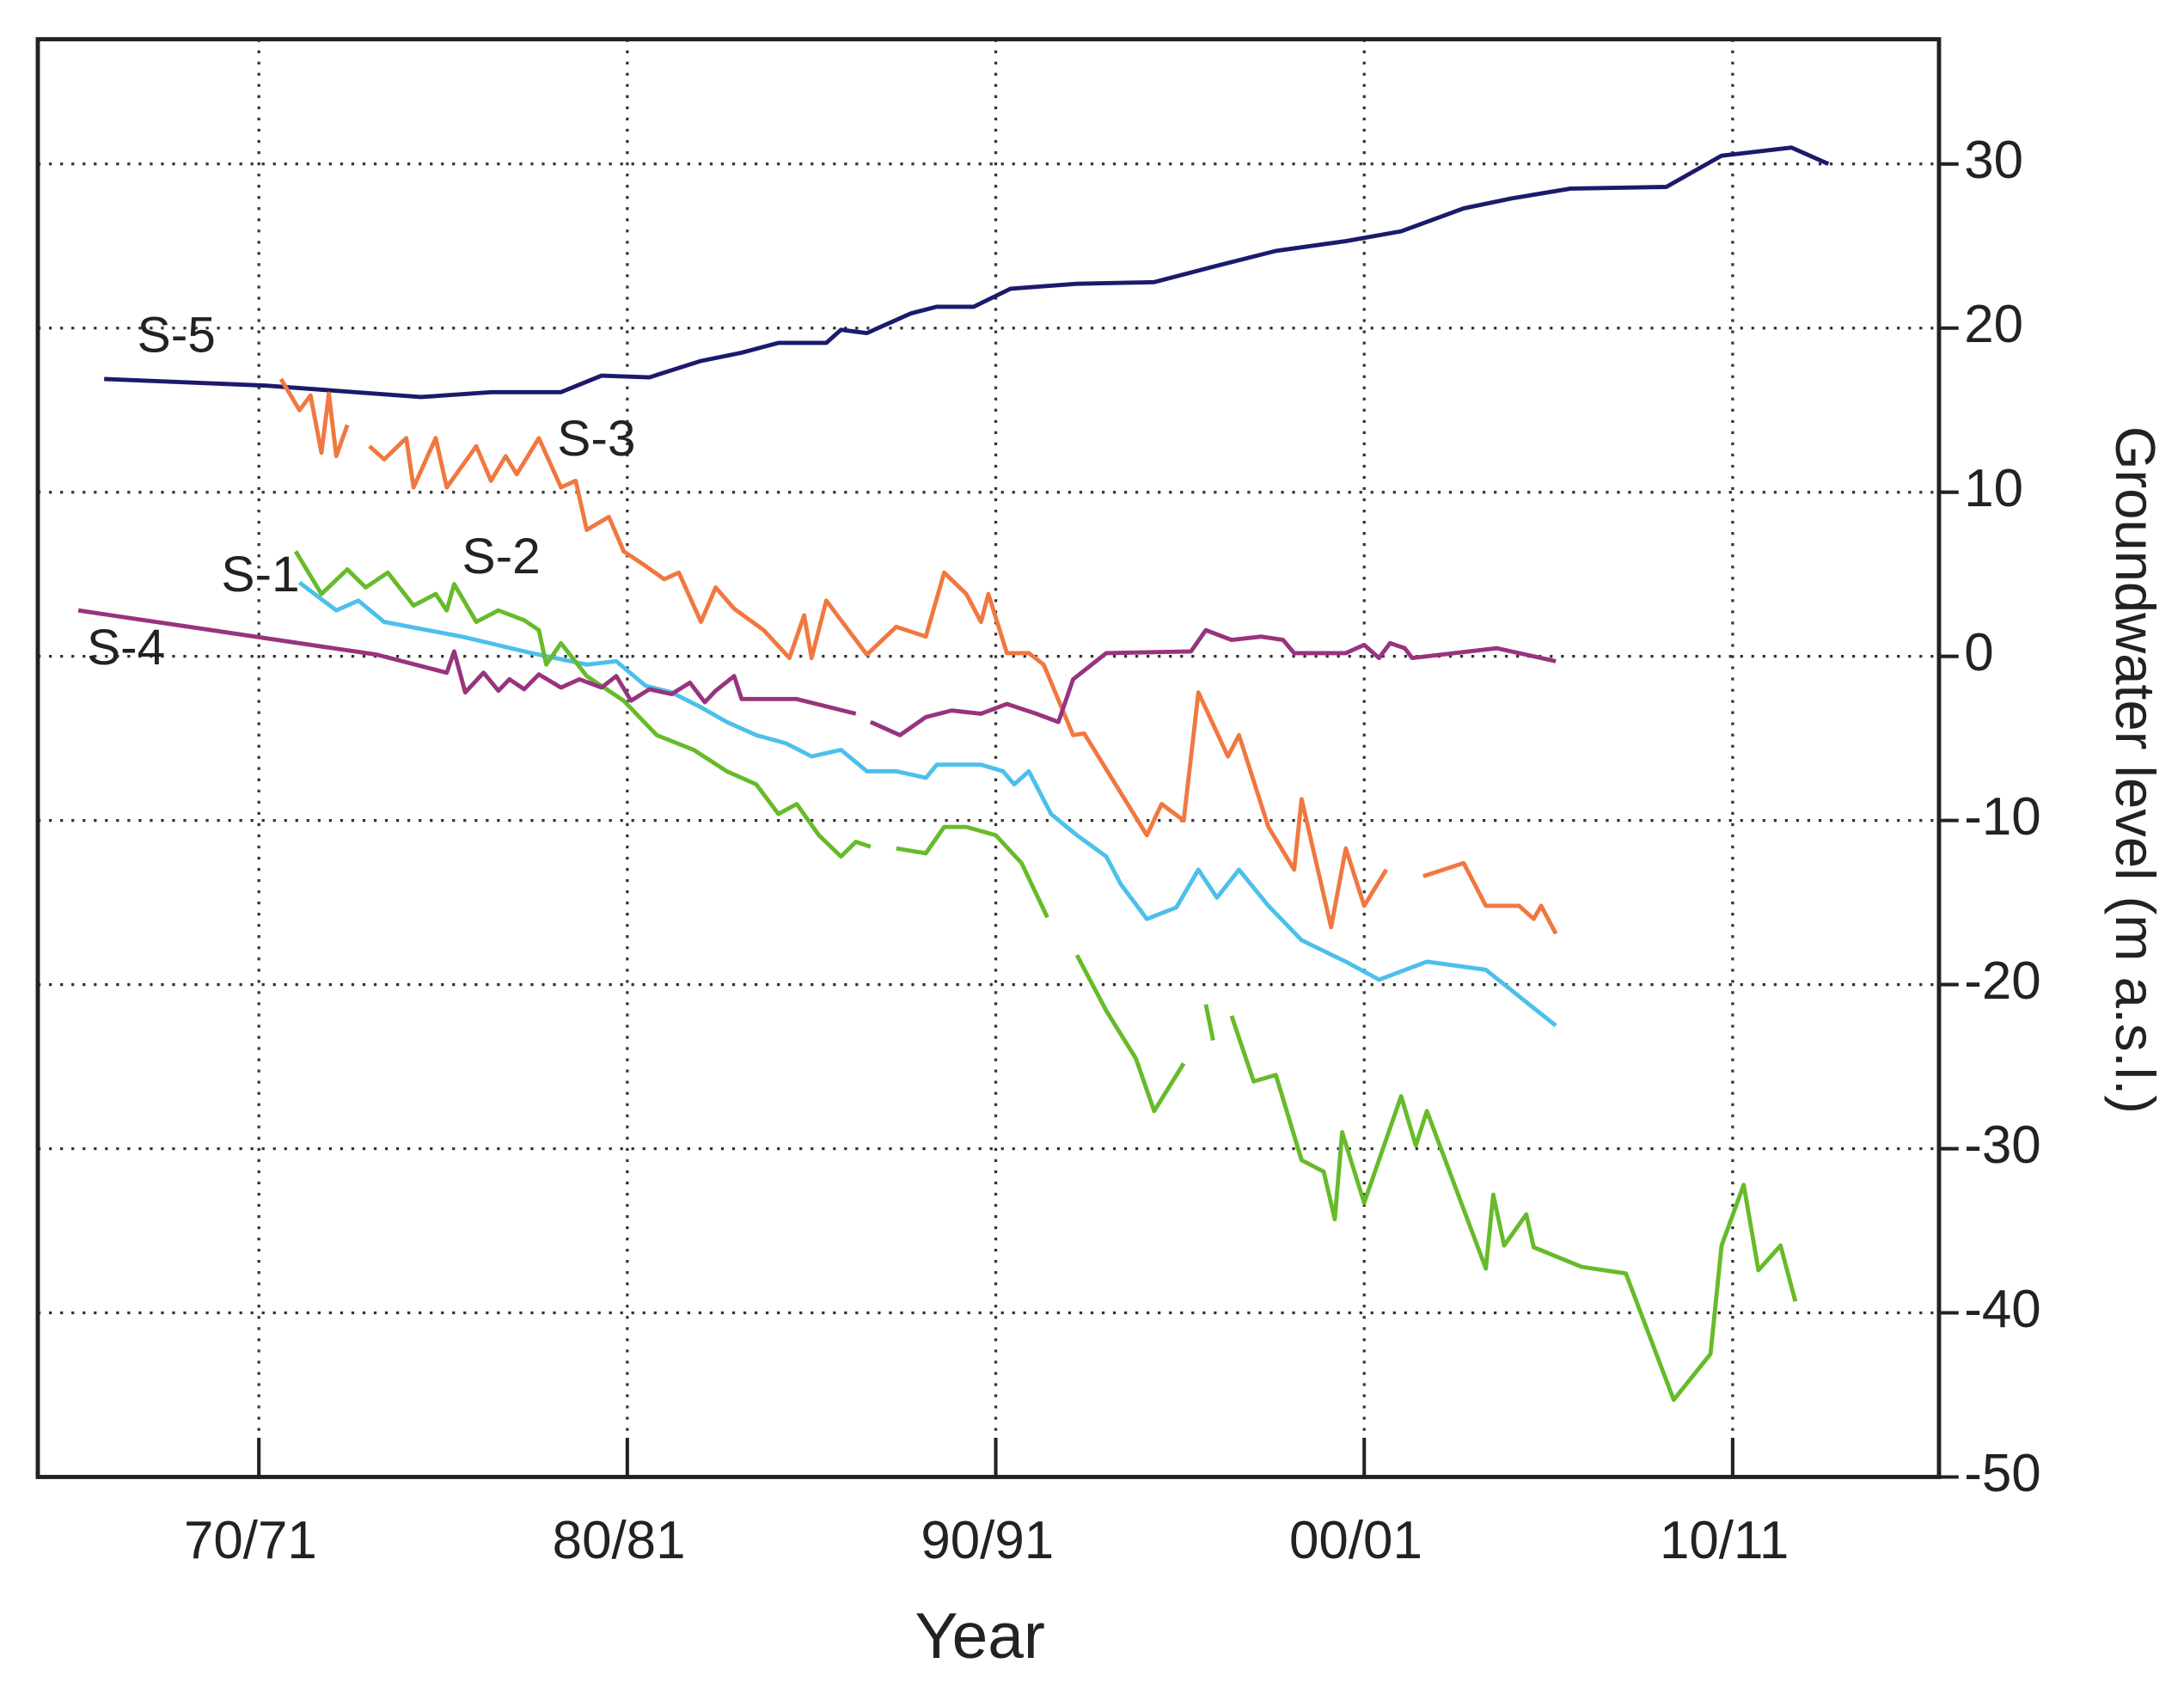 This screenshot has height=1694, width=2184. Describe the element at coordinates (2002, 1473) in the screenshot. I see `y-tick-label: -50` at that location.